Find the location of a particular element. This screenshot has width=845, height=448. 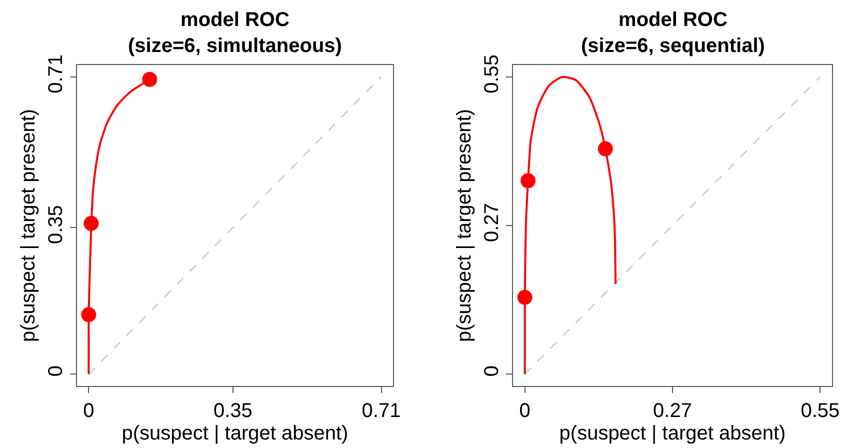

y-tick-label: 0.71 is located at coordinates (56, 74).